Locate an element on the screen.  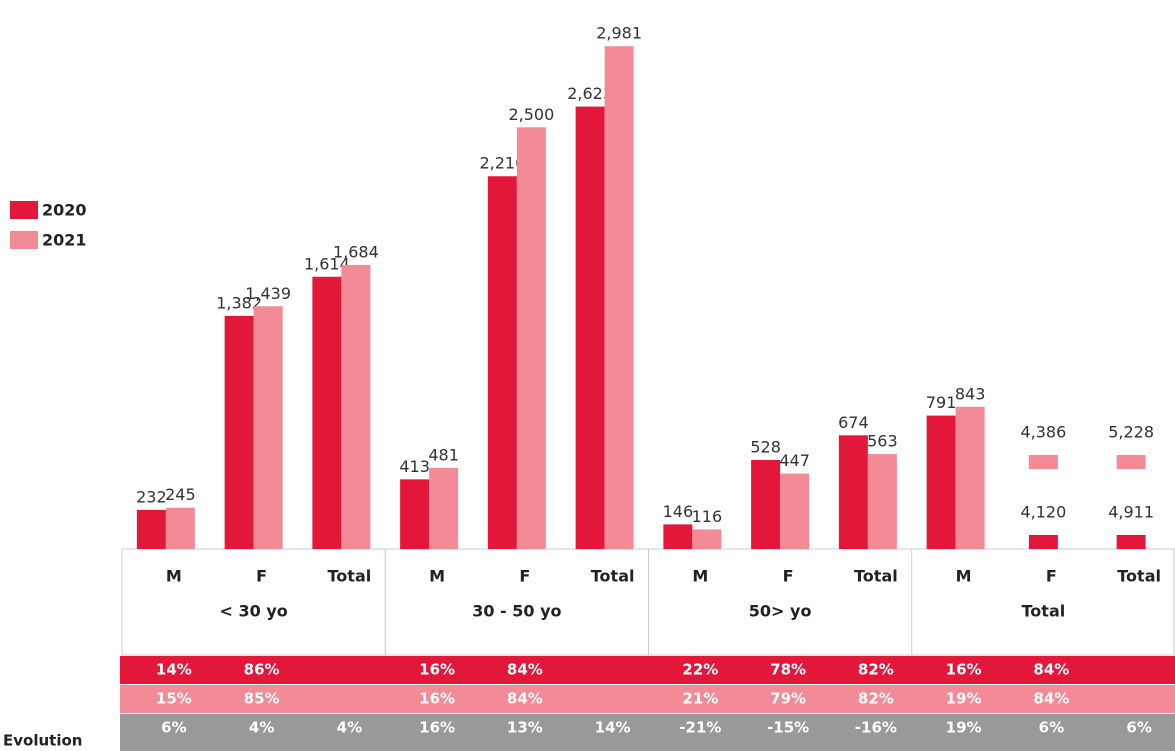
table-cell: 86% is located at coordinates (262, 670).